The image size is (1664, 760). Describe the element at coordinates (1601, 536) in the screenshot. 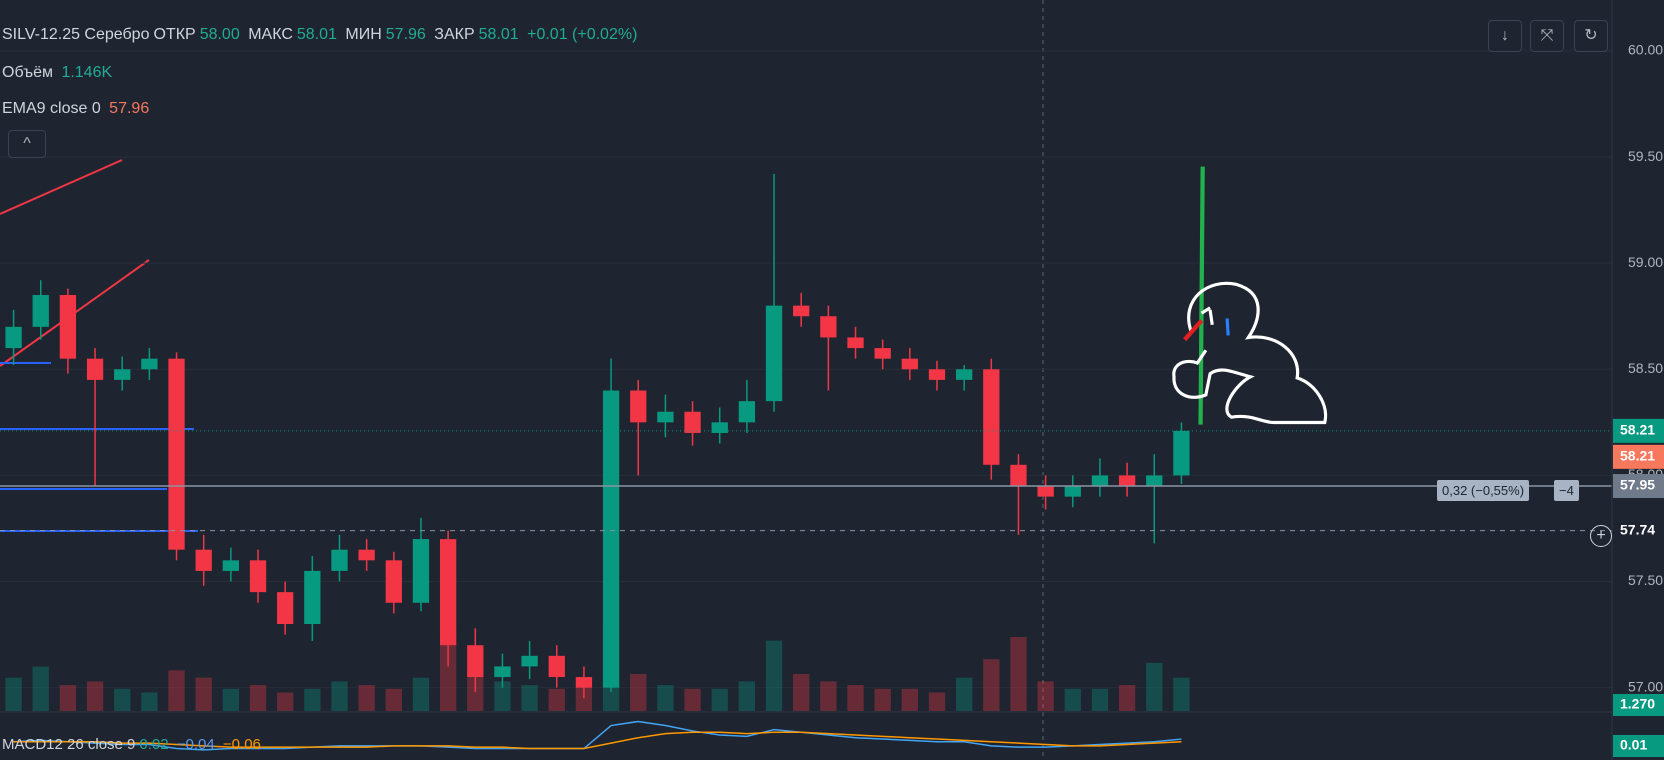

I see `add-button: +` at that location.